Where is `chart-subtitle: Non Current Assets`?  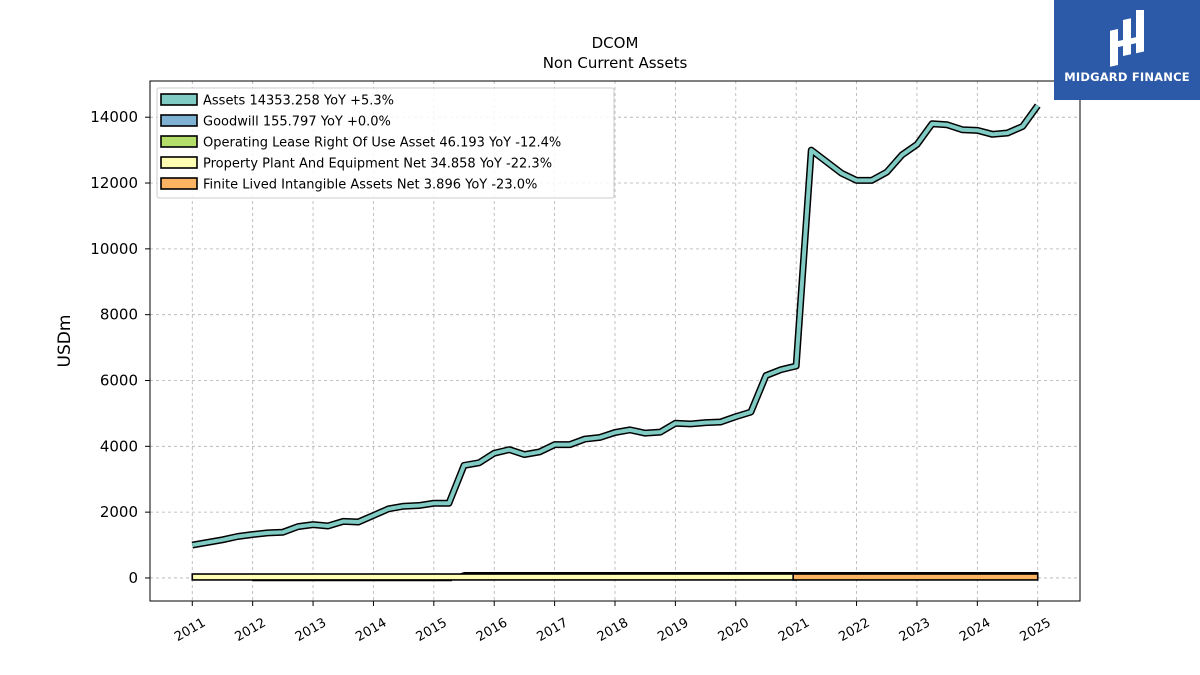 chart-subtitle: Non Current Assets is located at coordinates (615, 63).